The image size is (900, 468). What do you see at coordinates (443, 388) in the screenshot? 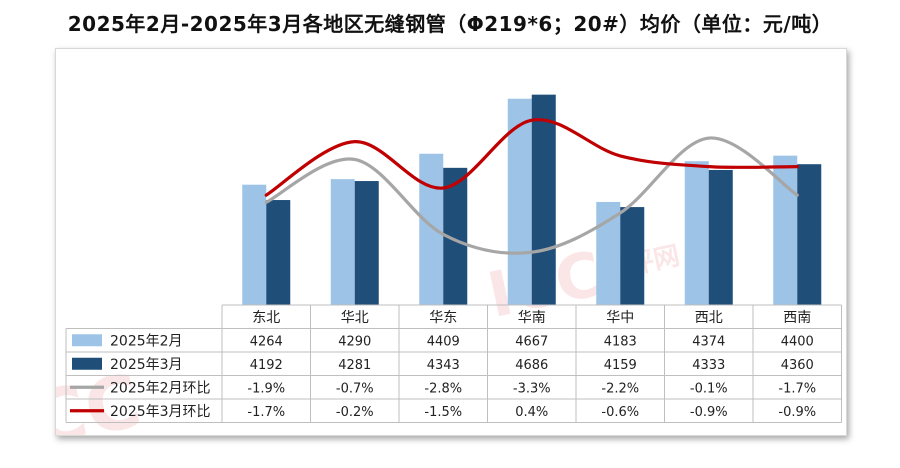
I see `table-cell: -2.8%` at bounding box center [443, 388].